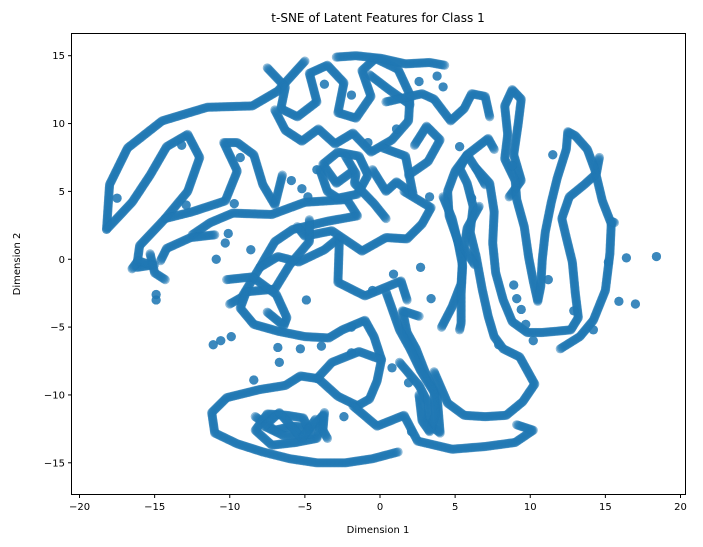 The image size is (703, 547). What do you see at coordinates (377, 18) in the screenshot?
I see `chart-title: t-SNE of Latent Features for Class 1` at bounding box center [377, 18].